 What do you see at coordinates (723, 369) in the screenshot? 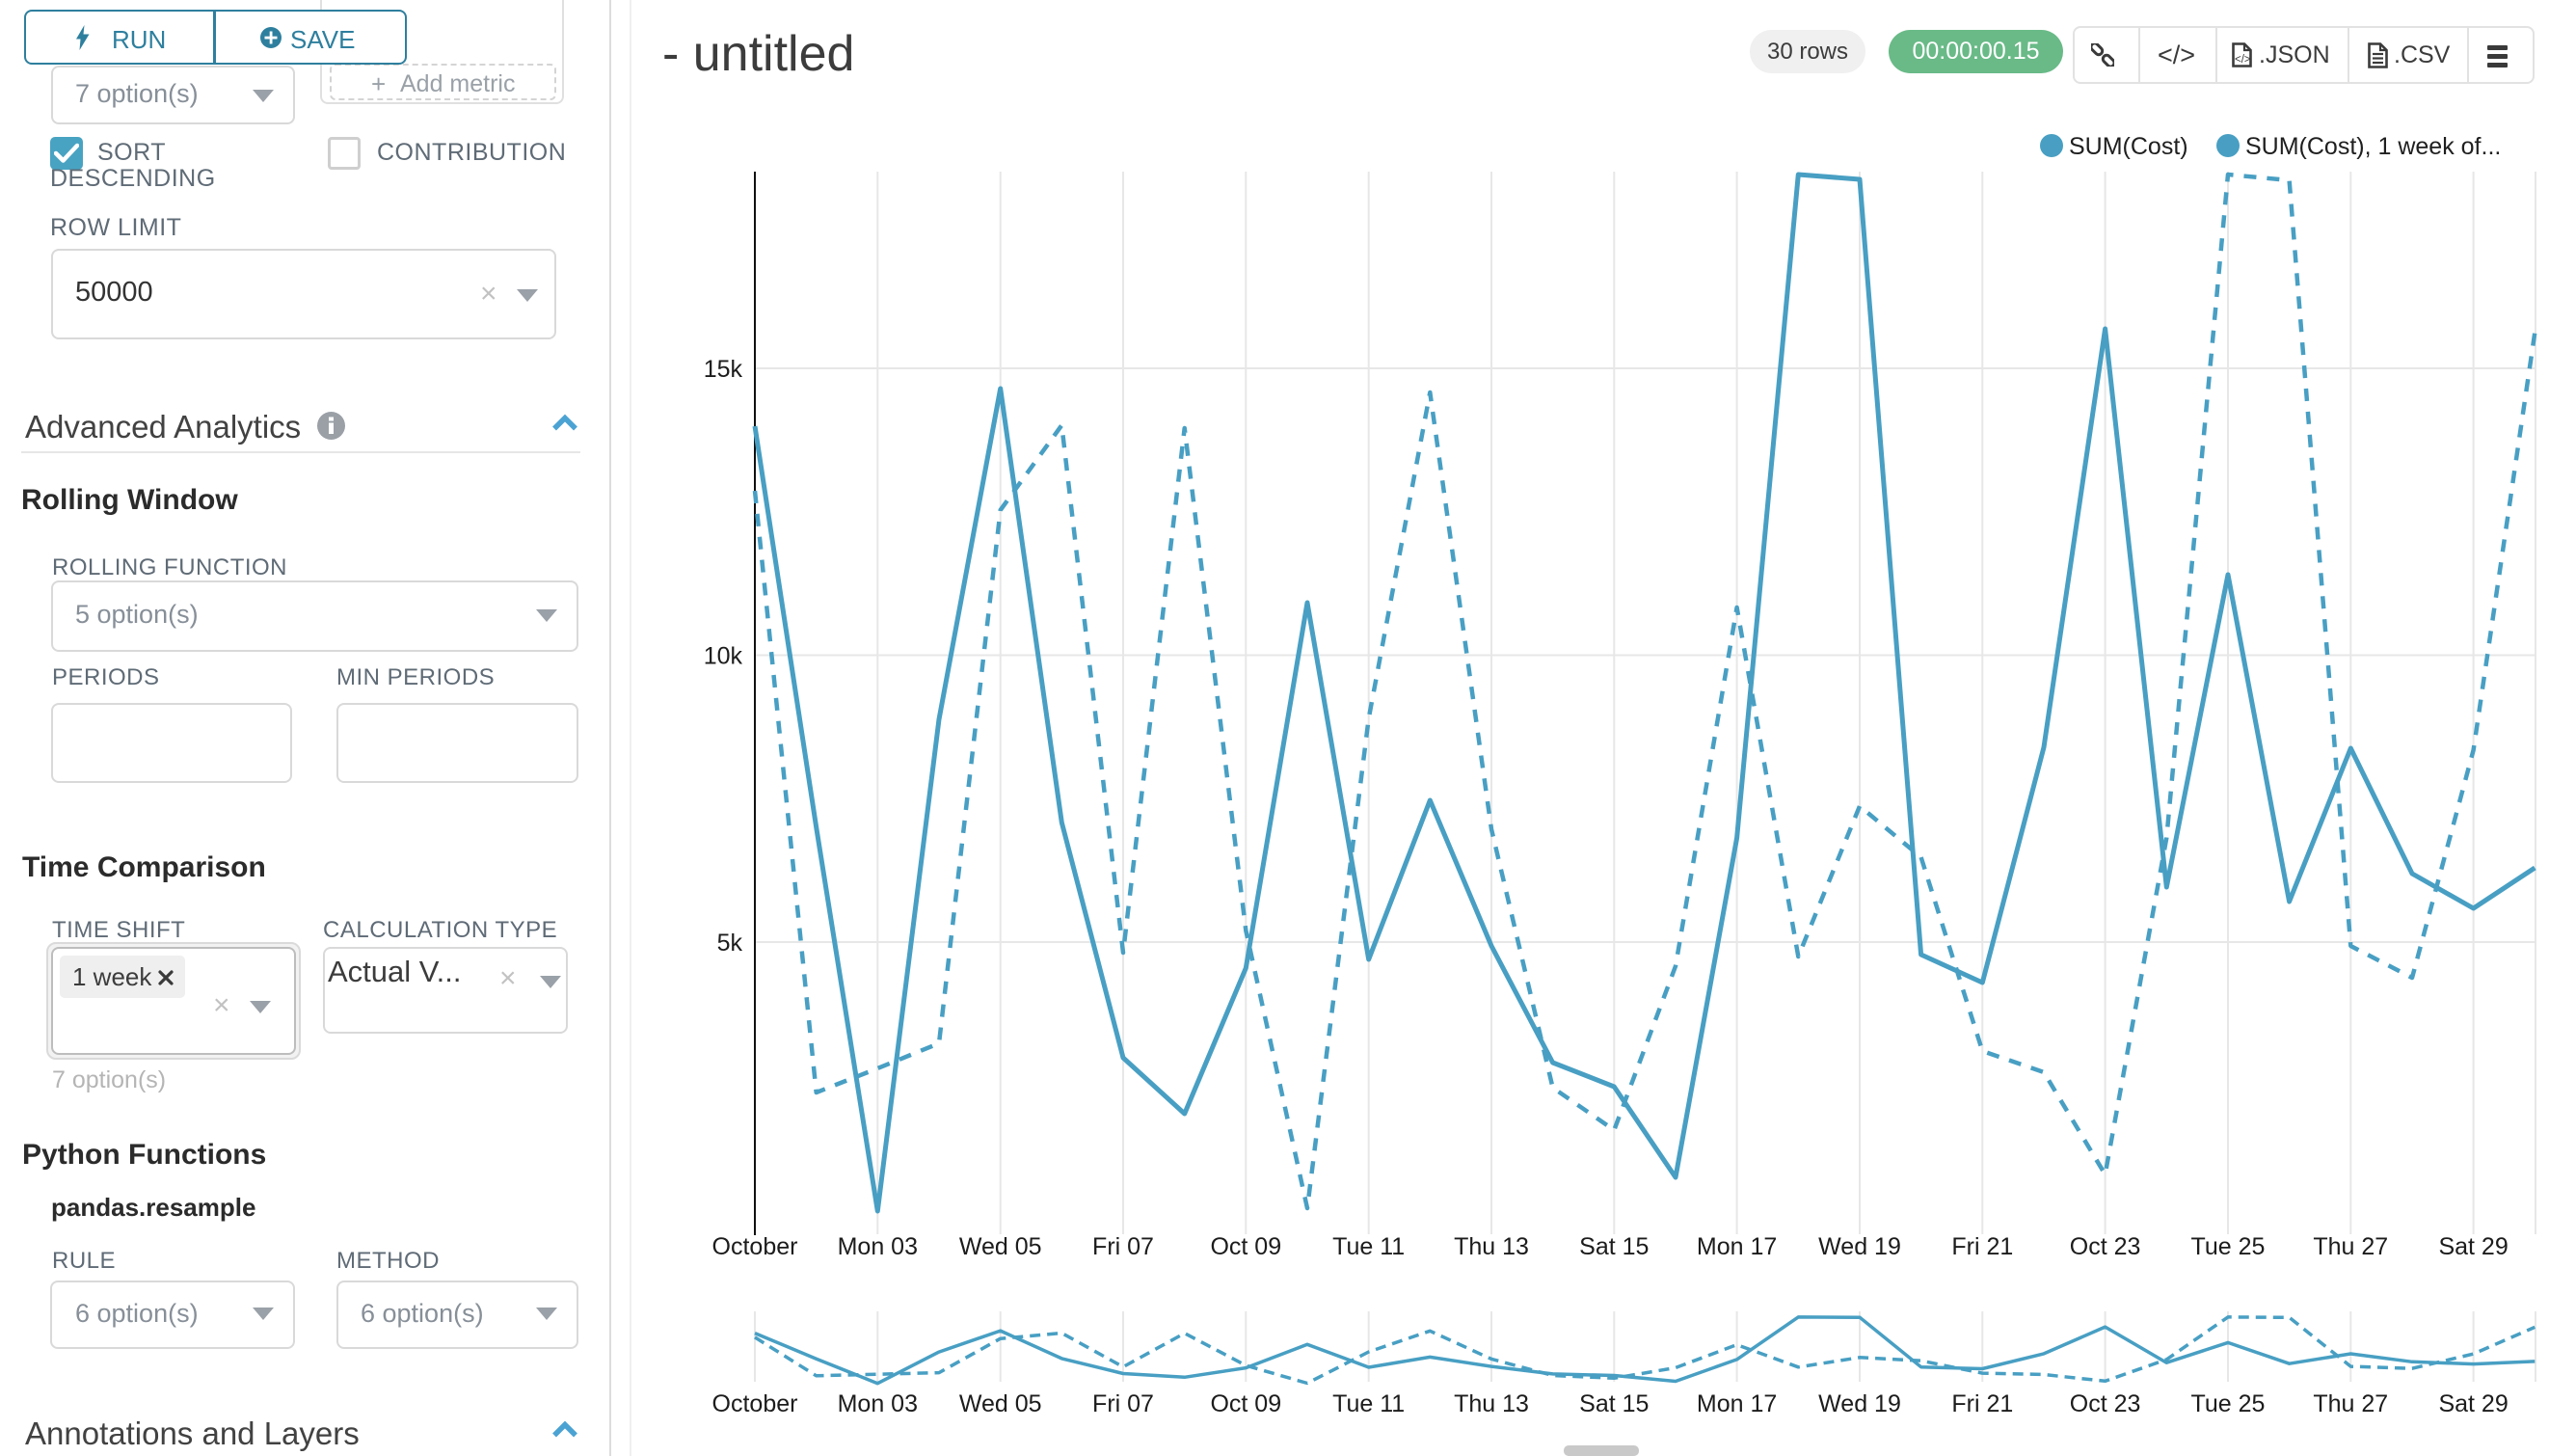
I see `svg-text: 15k` at bounding box center [723, 369].